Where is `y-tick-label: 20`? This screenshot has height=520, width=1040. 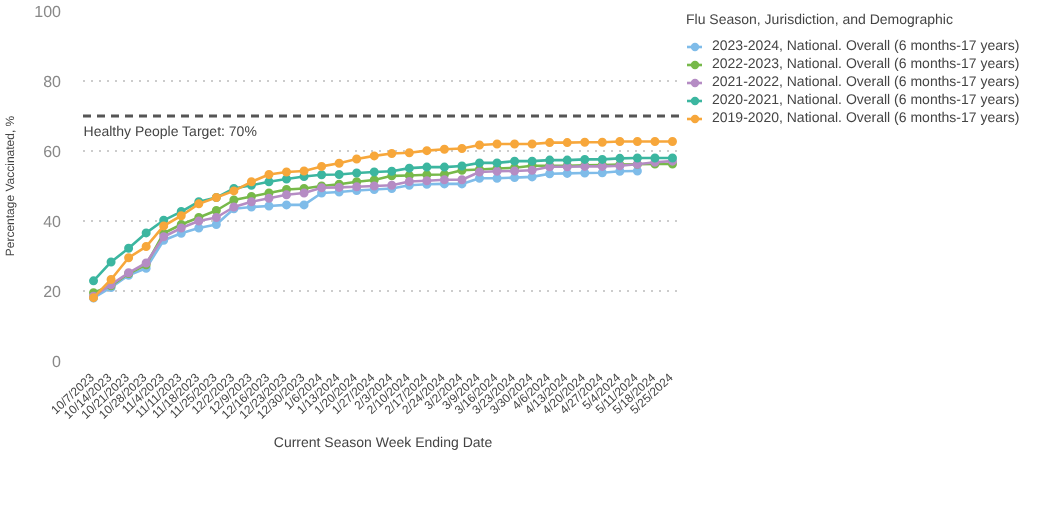
y-tick-label: 20 is located at coordinates (53, 292).